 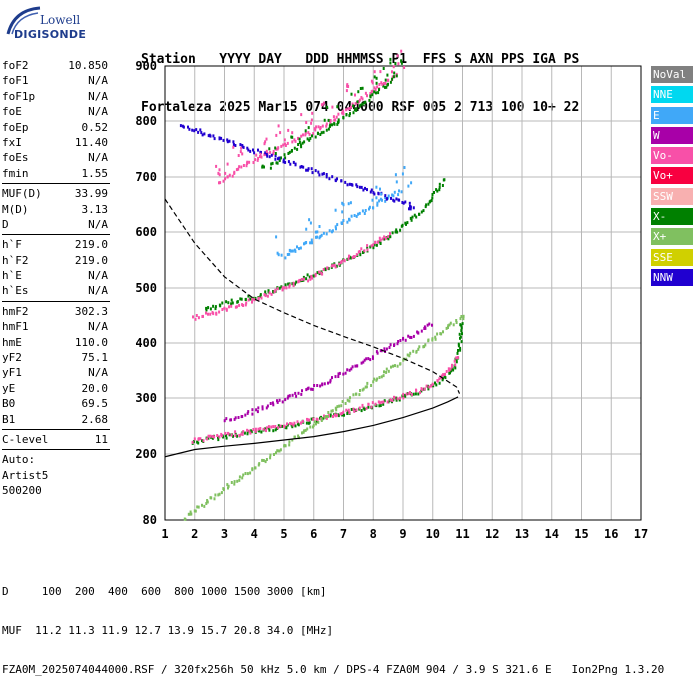 I want to click on param-row: B1 2.68, so click(x=56, y=419).